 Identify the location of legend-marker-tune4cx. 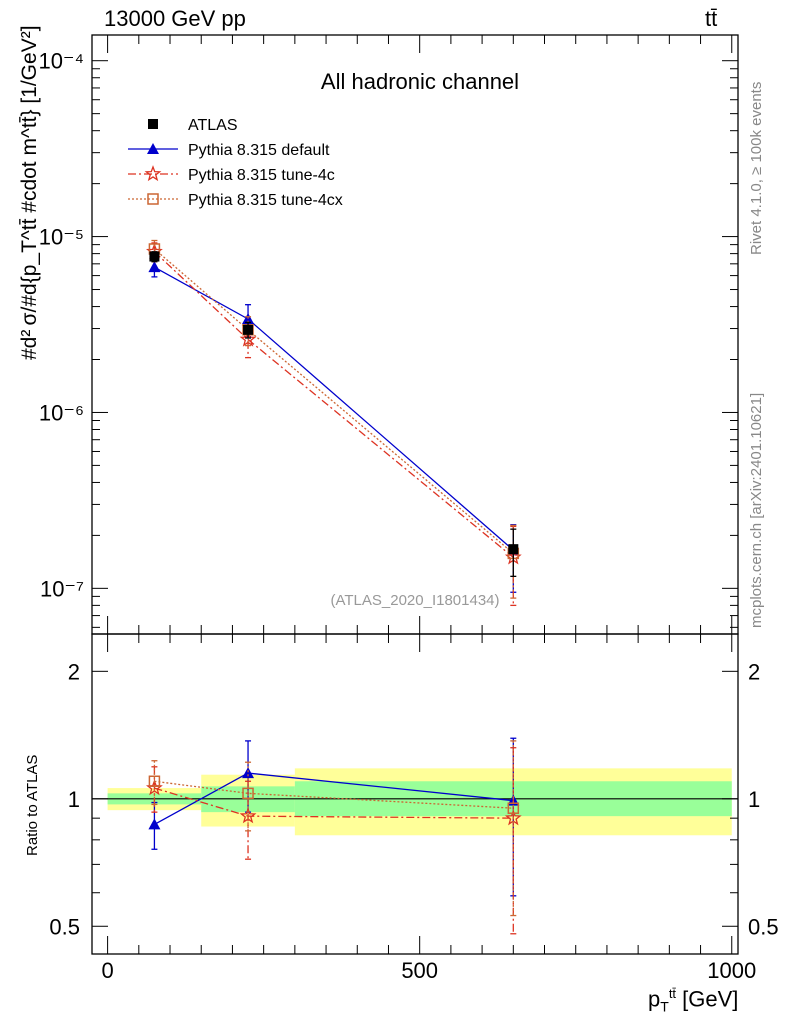
(153, 199).